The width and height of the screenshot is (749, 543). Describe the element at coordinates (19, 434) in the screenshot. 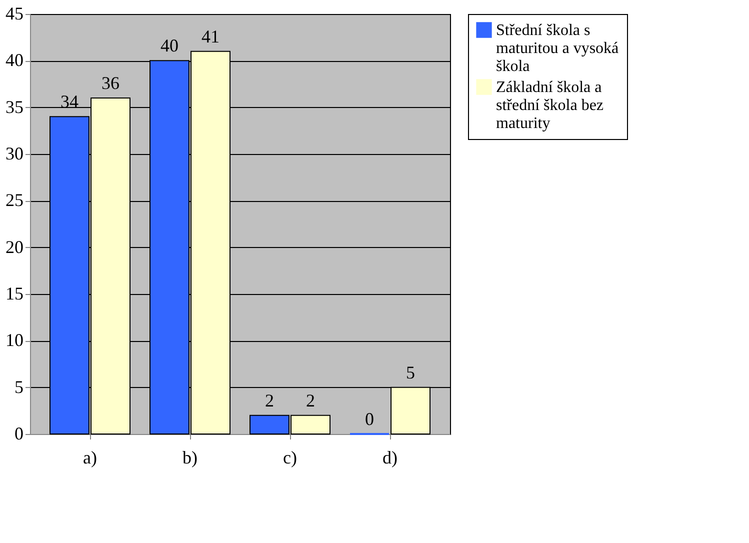

I see `y-tick-label: 0` at that location.